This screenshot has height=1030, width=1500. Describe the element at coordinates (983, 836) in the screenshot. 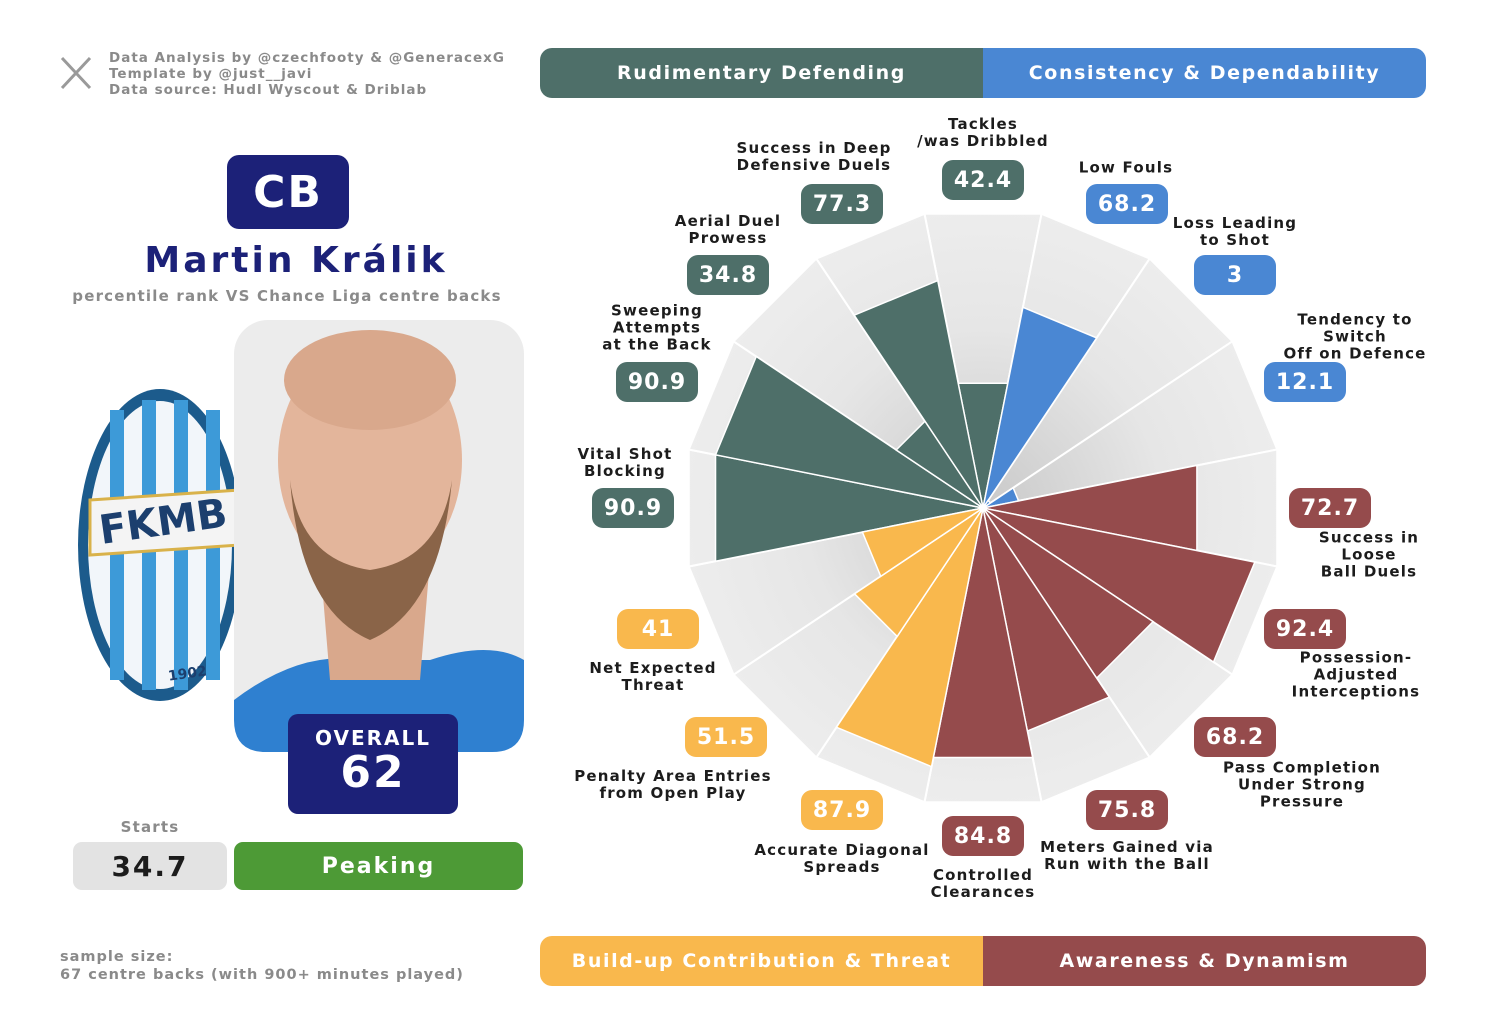

I see `value-badge: 84.8` at that location.